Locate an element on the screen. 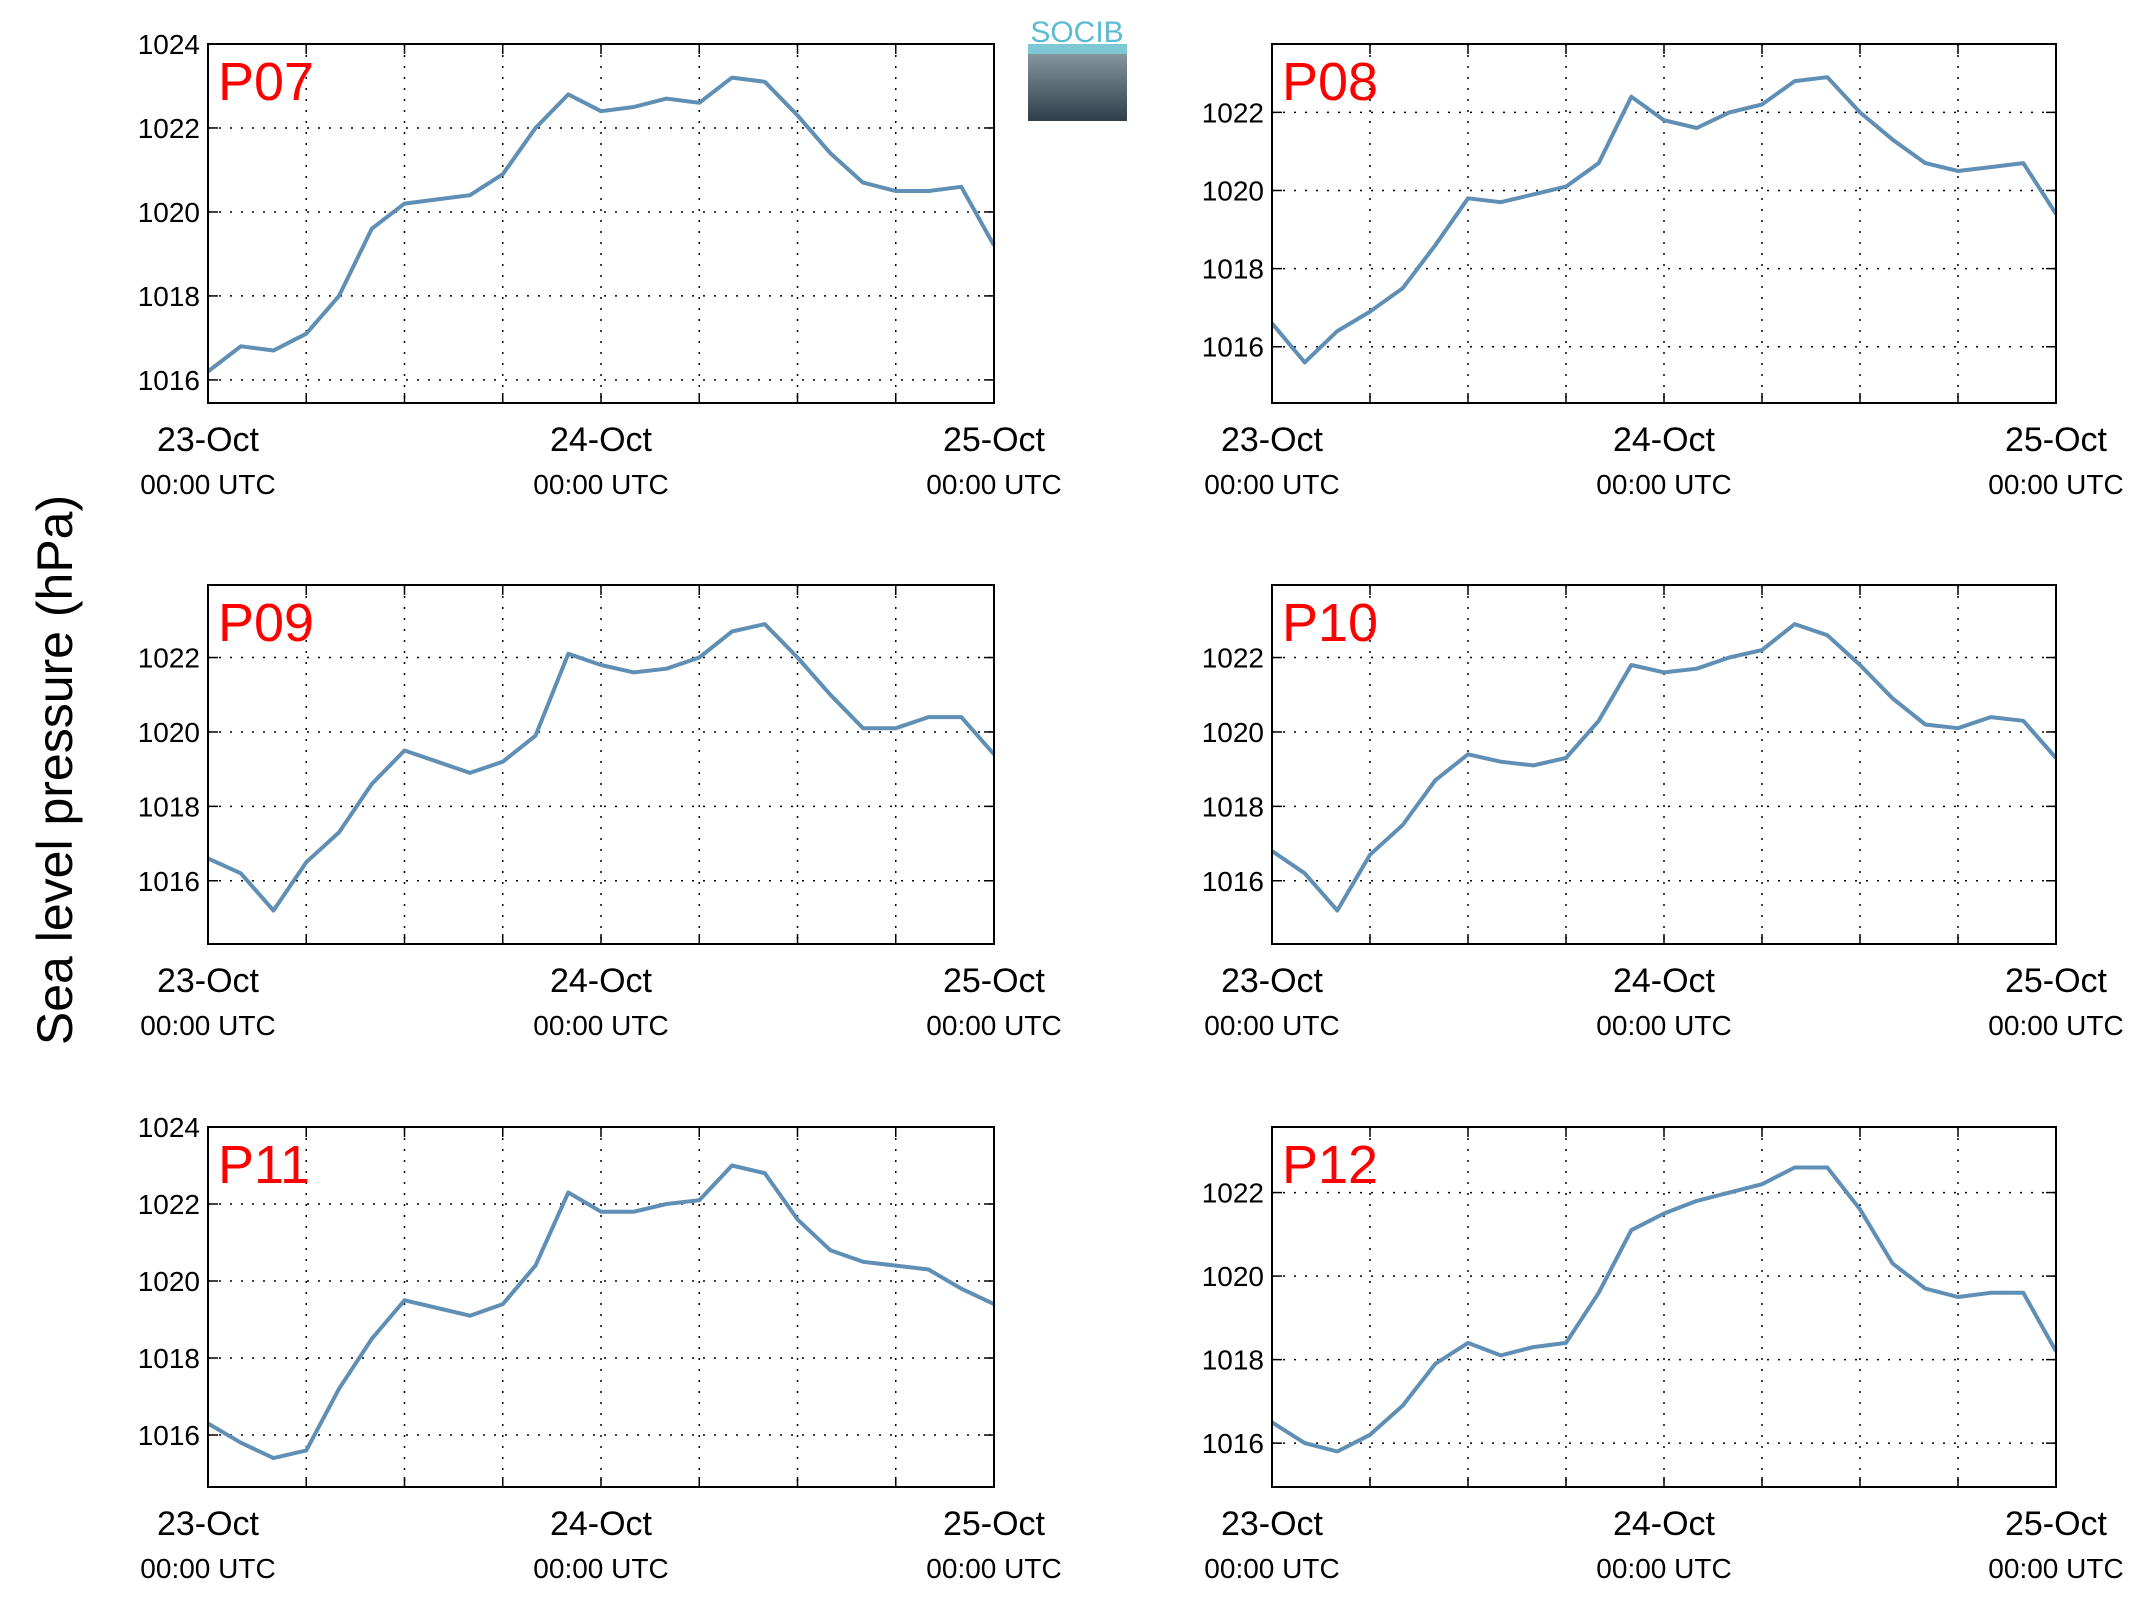  logo: SOCIB is located at coordinates (1077, 68).